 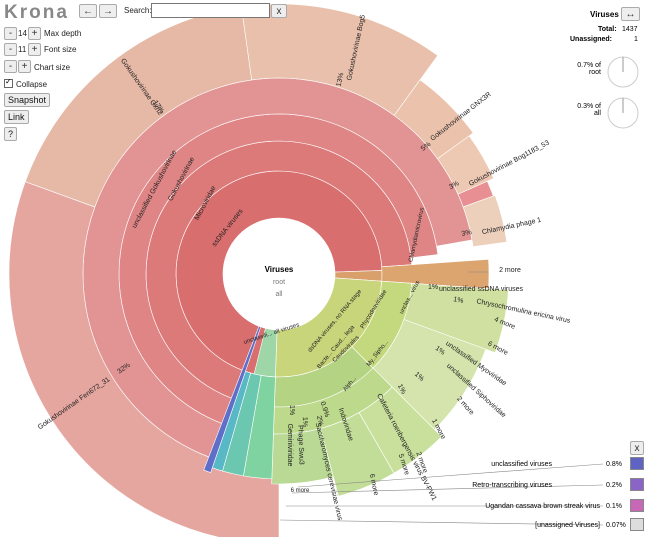 I want to click on label-6-more-c: 6 more, so click(x=300, y=491).